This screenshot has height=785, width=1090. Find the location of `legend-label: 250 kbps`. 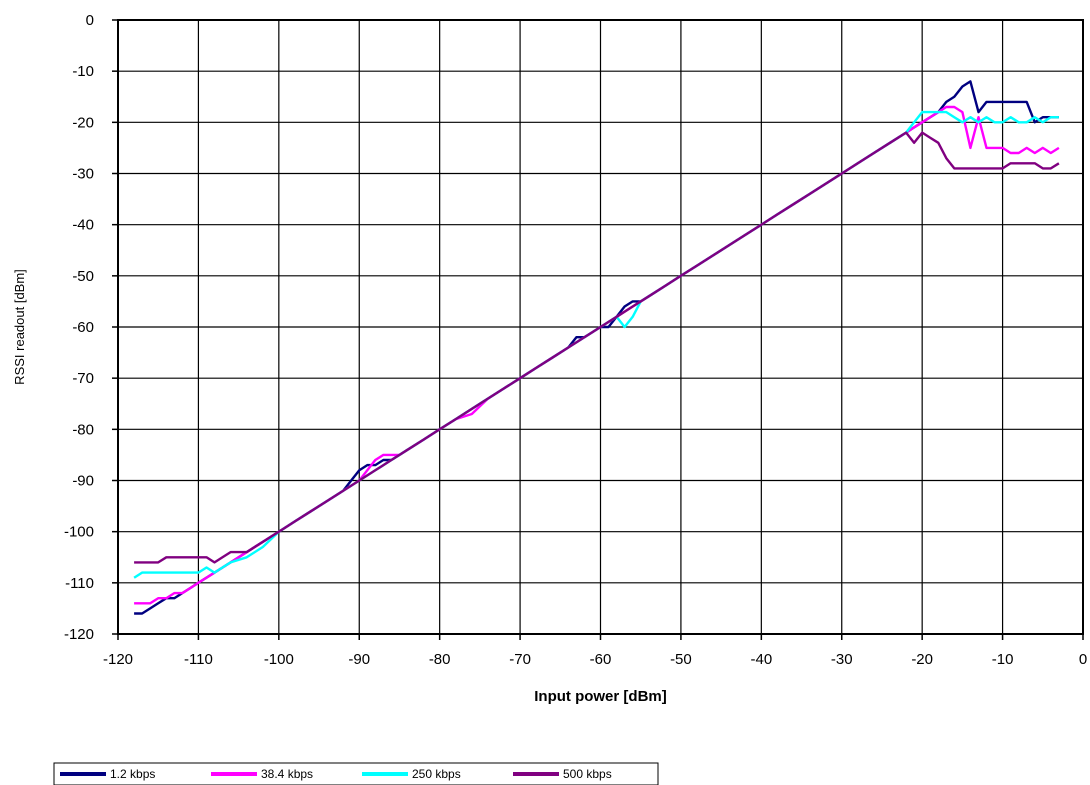

legend-label: 250 kbps is located at coordinates (436, 774).